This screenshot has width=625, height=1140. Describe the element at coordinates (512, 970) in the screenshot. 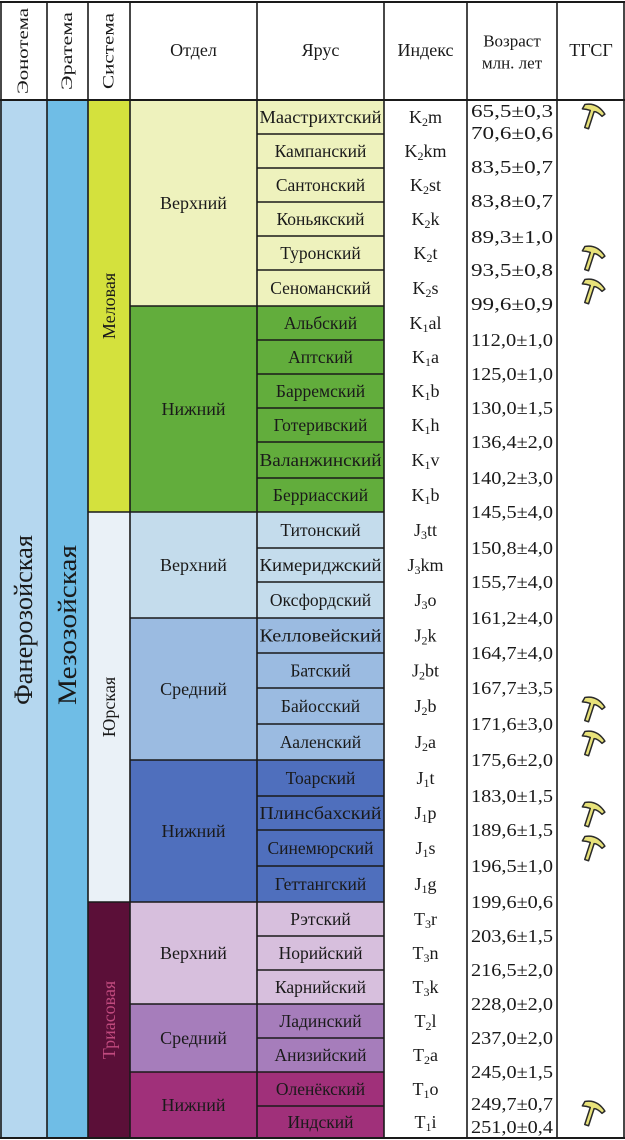

I see `stage-age: 216,5±2,0` at that location.